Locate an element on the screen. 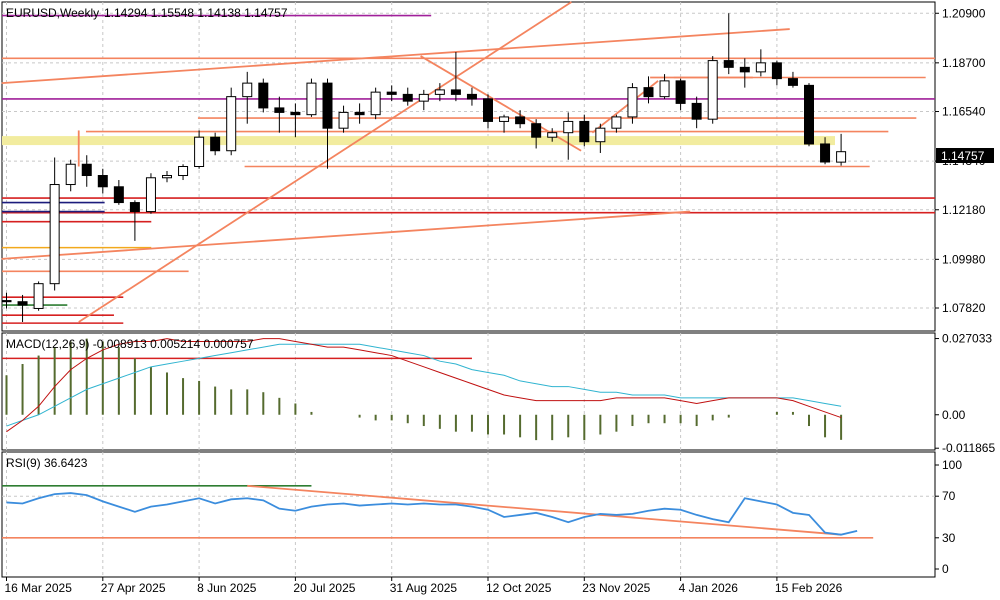  x-tick-label: 4 Jan 2026 is located at coordinates (709, 588).